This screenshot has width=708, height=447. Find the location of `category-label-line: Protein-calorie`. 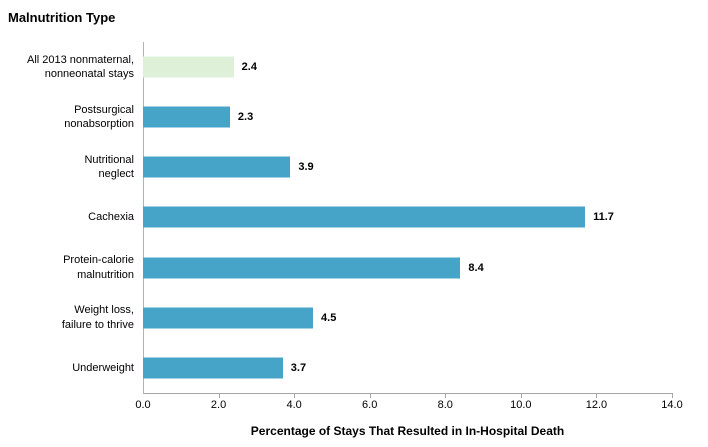

category-label-line: Protein-calorie is located at coordinates (98, 260).